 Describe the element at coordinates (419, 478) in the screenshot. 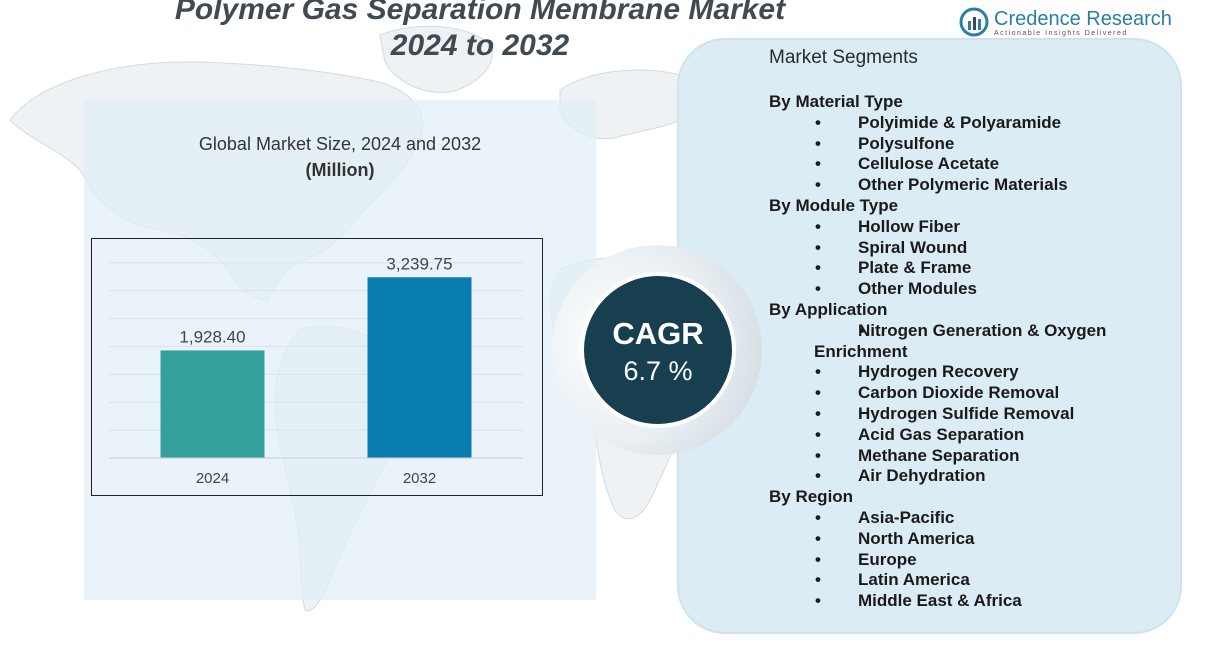

I see `x-tick-label-2032: 2032` at that location.